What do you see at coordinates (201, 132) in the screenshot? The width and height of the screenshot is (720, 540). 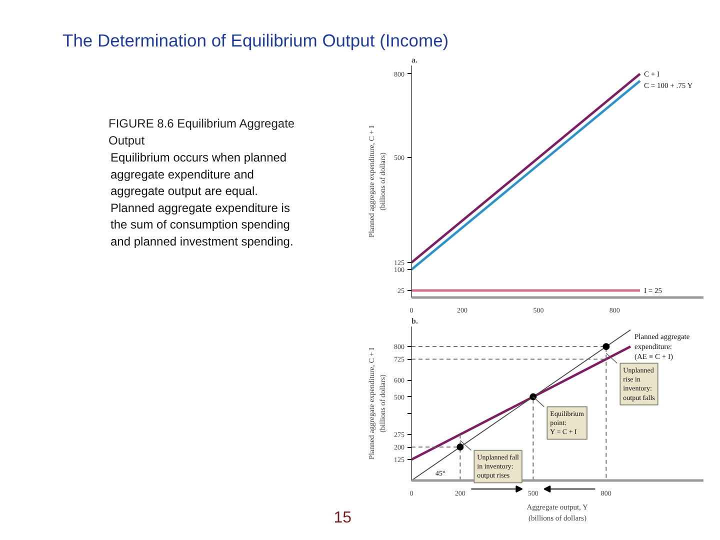 I see `text: FIGURE 8.6 Equilibrium Aggregate Output` at bounding box center [201, 132].